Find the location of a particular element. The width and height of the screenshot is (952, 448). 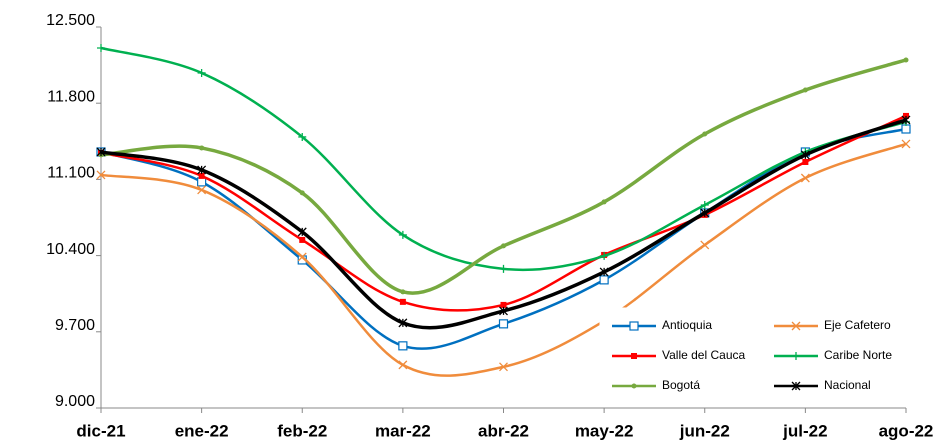

x-tick-label: dic-21 is located at coordinates (100, 430).